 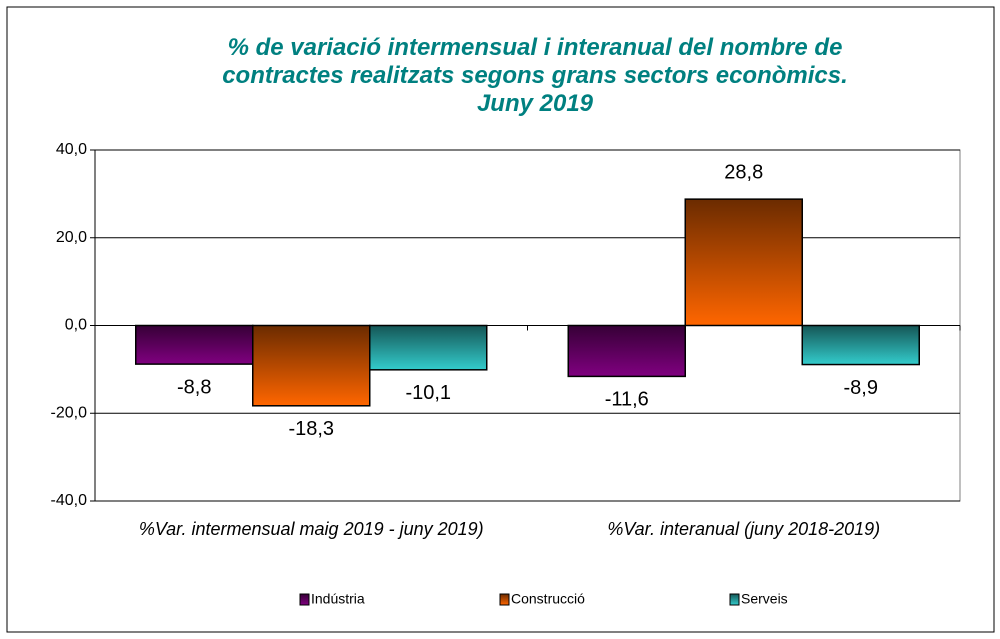 I want to click on legend-label: Construcció, so click(x=548, y=599).